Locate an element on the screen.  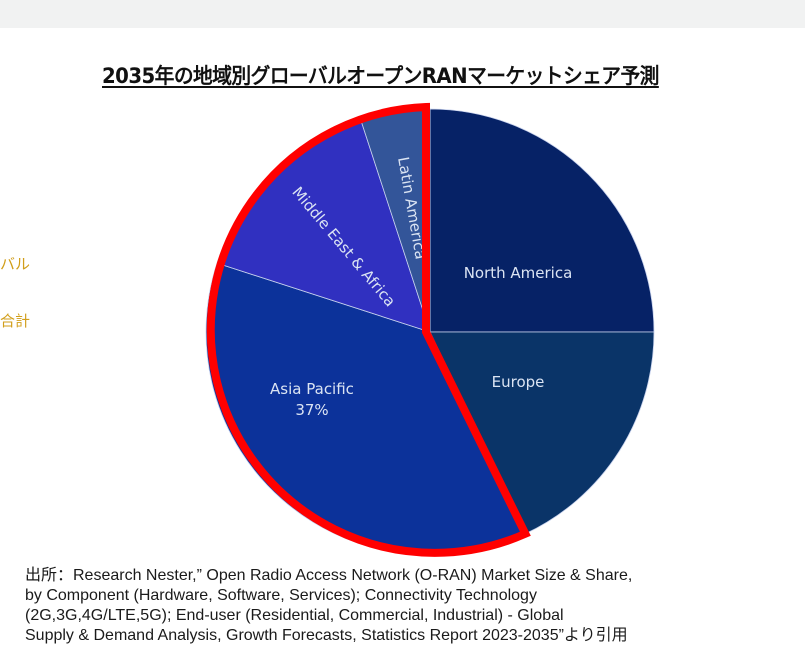
slice-label: Asia Pacific 37% is located at coordinates (312, 399).